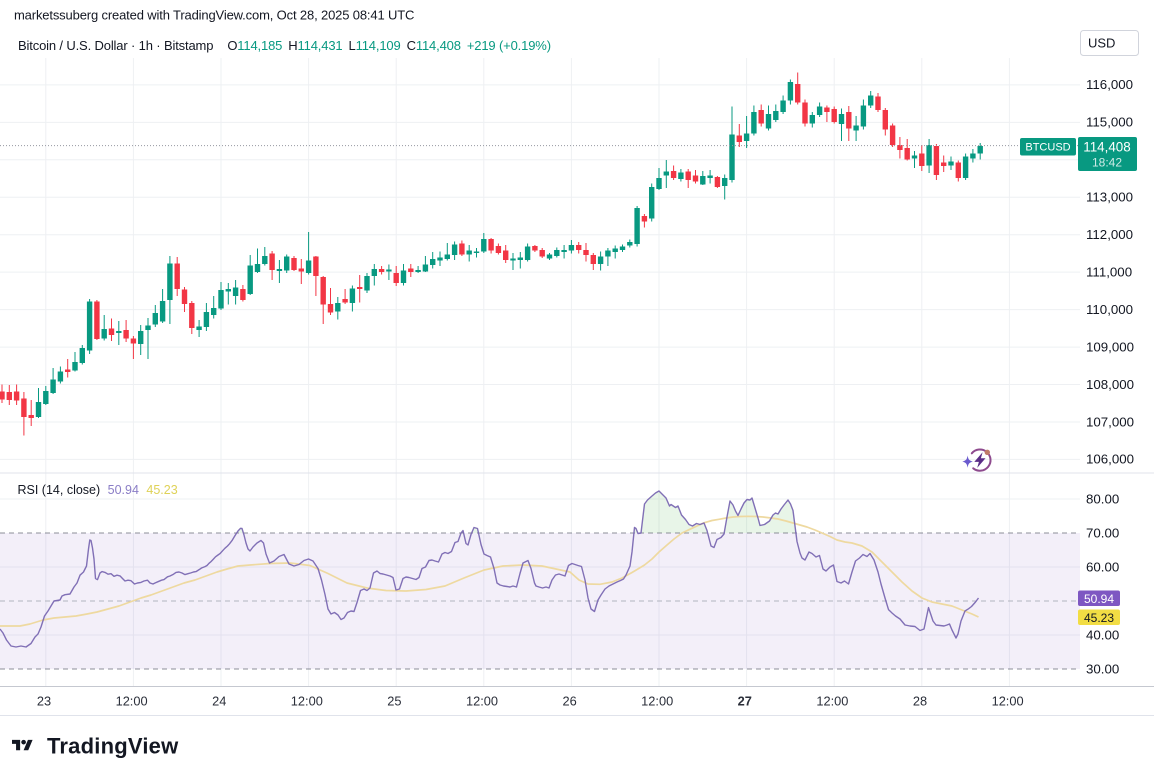 Image resolution: width=1154 pixels, height=776 pixels. Describe the element at coordinates (1109, 122) in the screenshot. I see `svg-text: 115,000` at that location.